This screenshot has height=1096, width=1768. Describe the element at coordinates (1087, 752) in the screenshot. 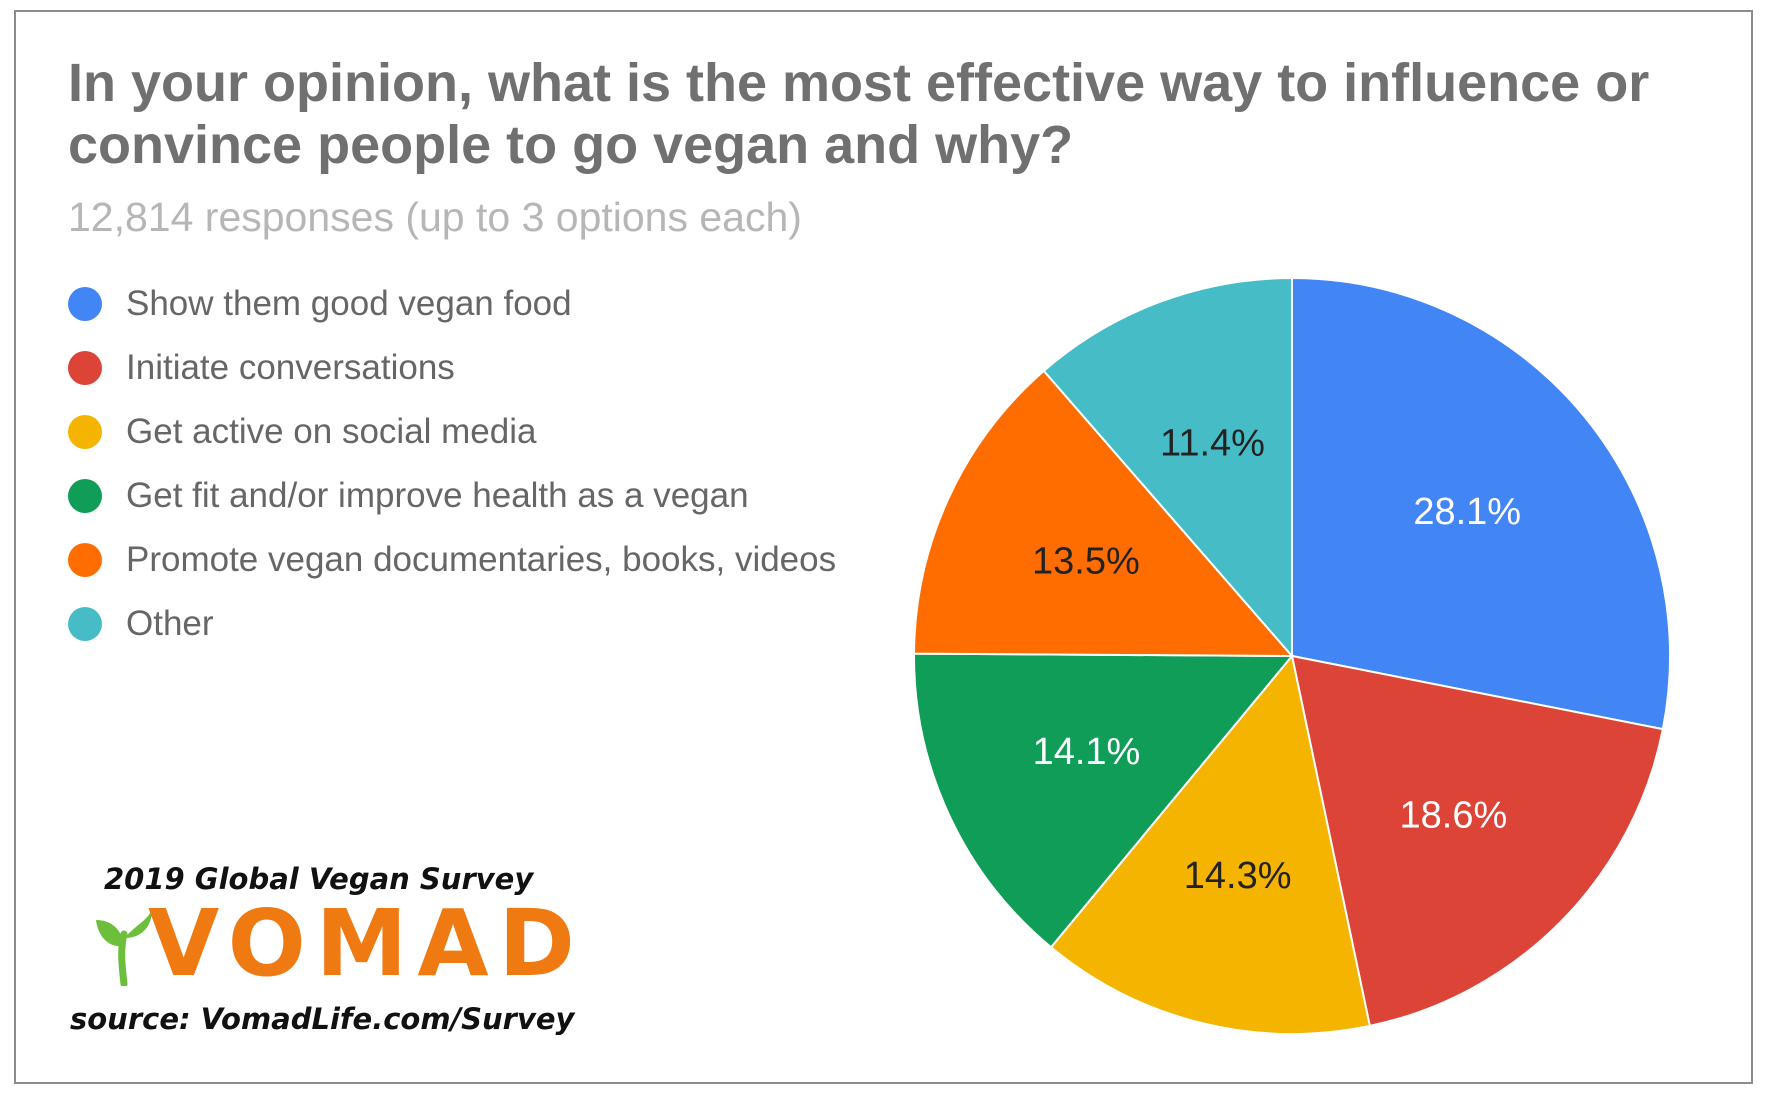

I see `slice-value-label: 14.1%` at that location.